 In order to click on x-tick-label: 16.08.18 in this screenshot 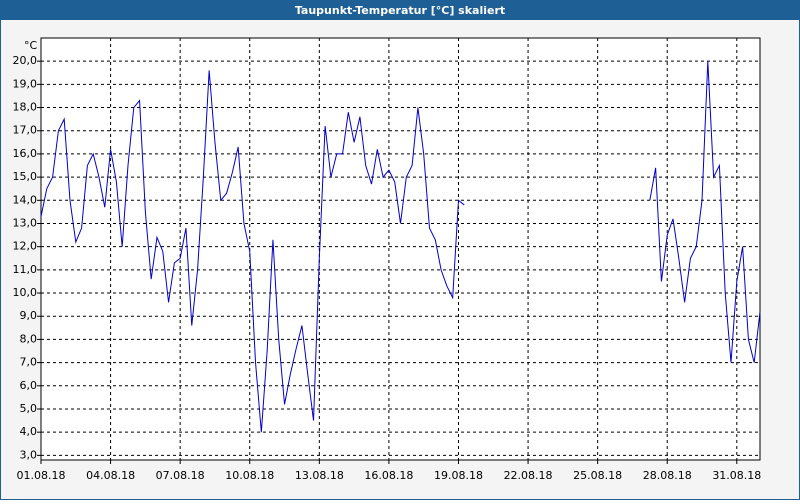, I will do `click(388, 475)`.